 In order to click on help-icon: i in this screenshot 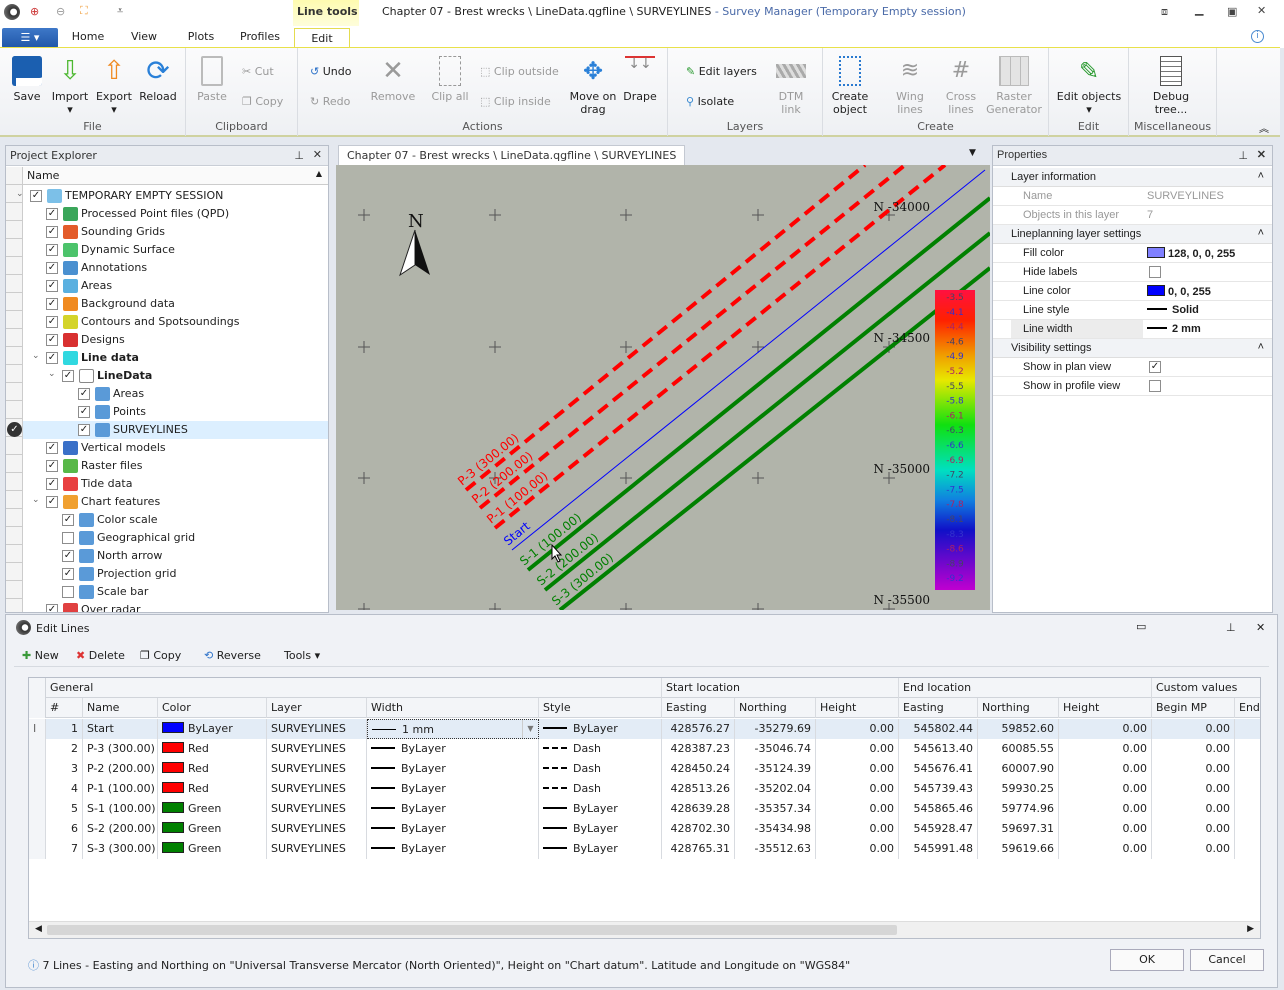, I will do `click(1257, 36)`.